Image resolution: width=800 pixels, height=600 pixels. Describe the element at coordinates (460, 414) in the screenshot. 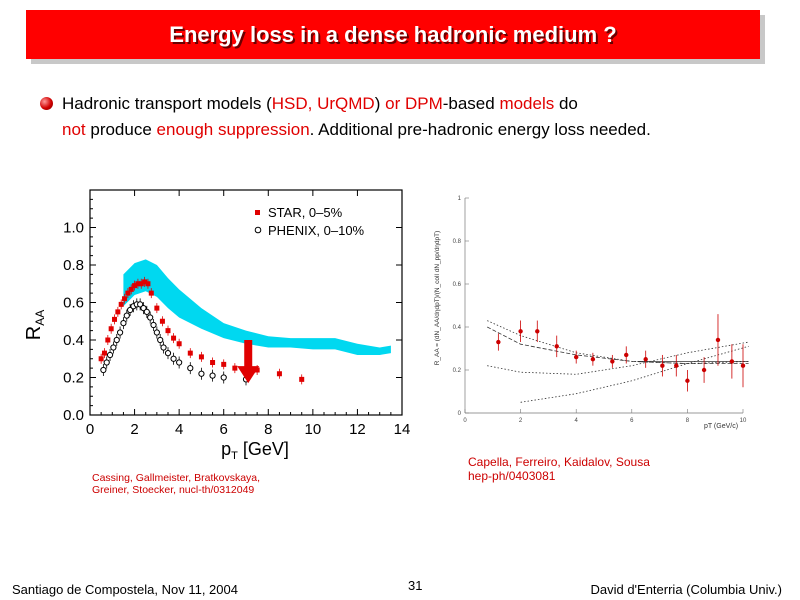

I see `right-y-tick-label: 0` at that location.